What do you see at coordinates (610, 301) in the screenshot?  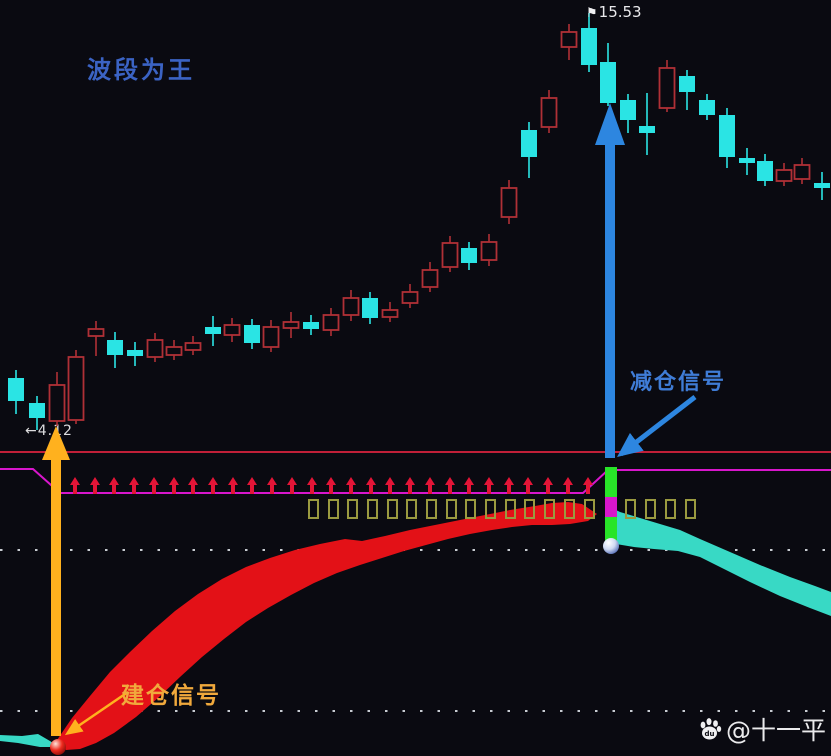 I see `sell-arrow-shaft` at bounding box center [610, 301].